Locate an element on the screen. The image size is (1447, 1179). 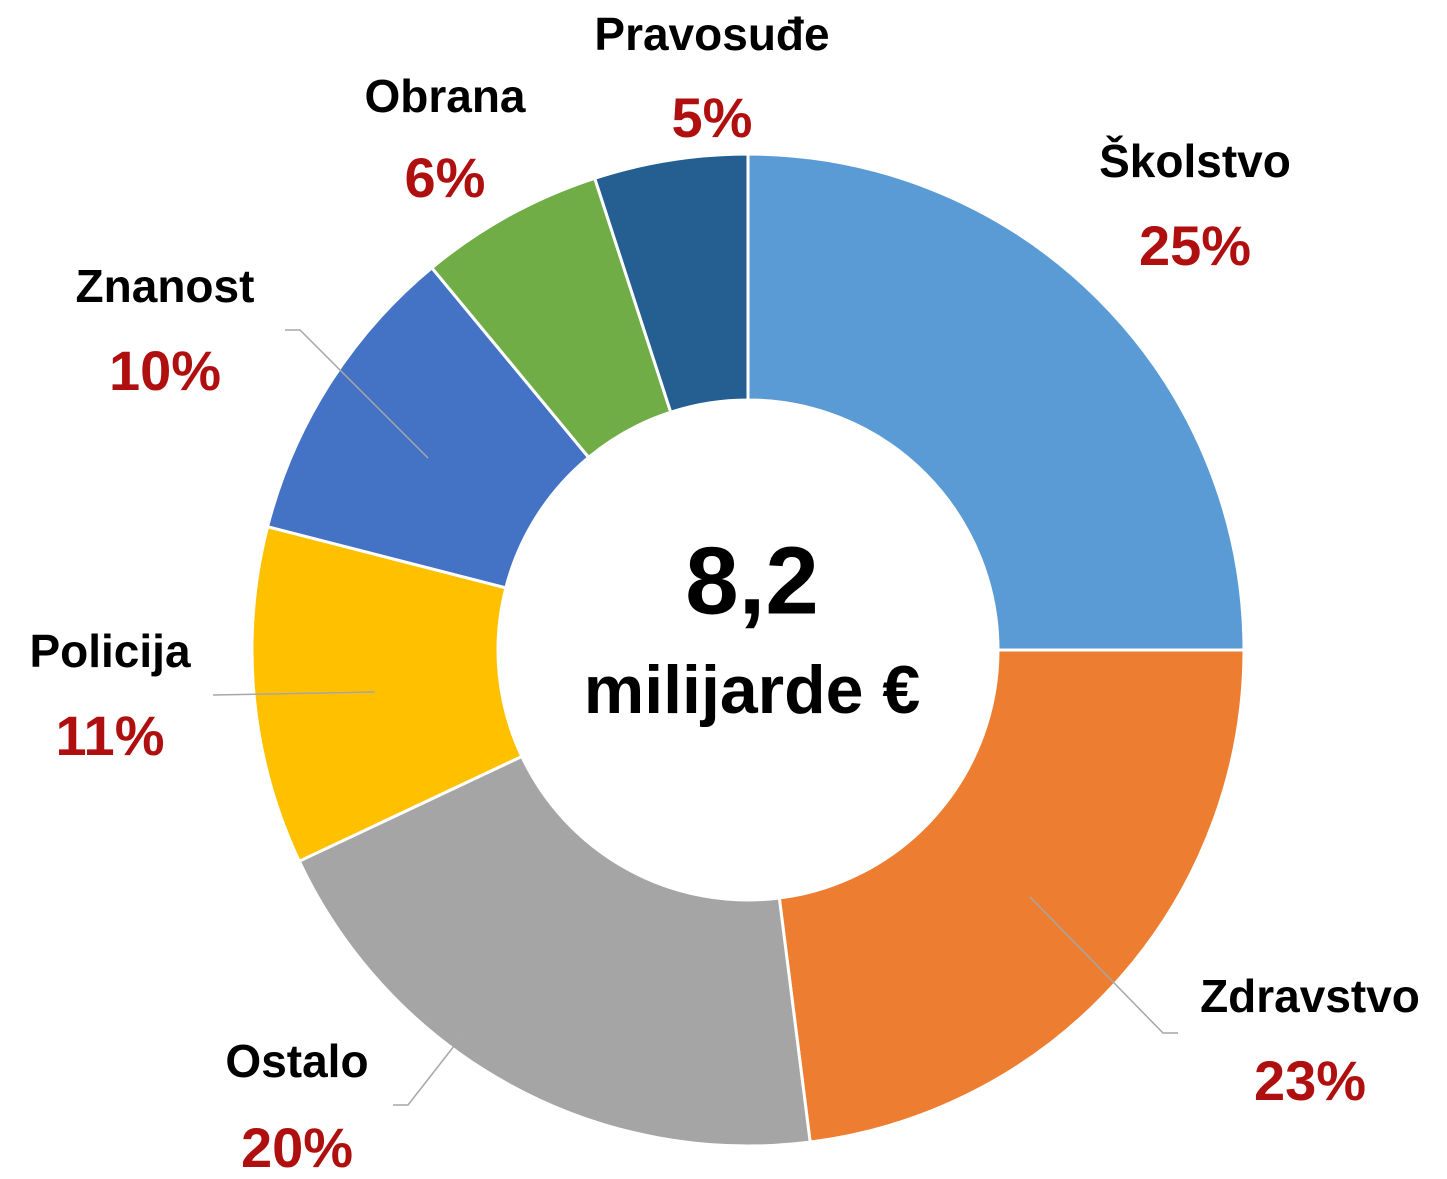
value-label: 10% is located at coordinates (165, 370).